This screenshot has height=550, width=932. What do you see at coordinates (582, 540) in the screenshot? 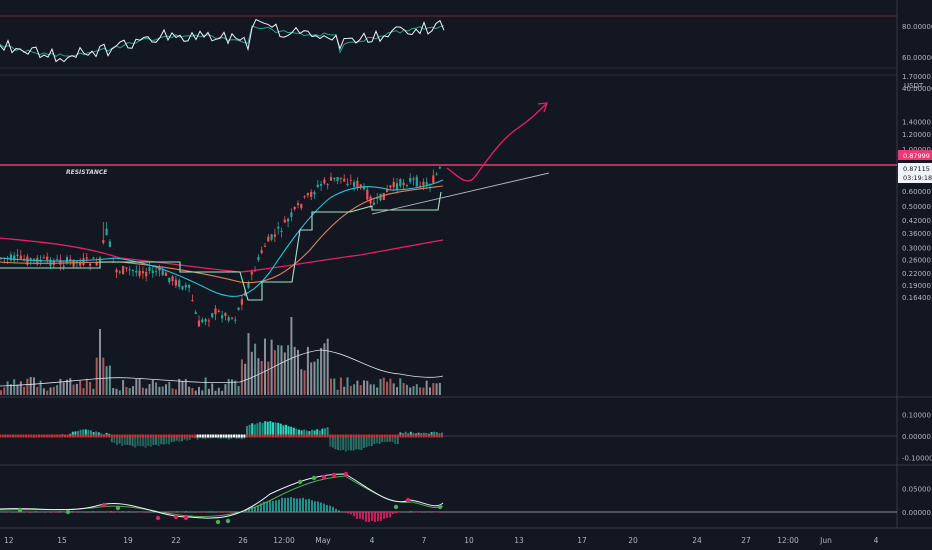
I see `time-tick-label: 17` at bounding box center [582, 540].